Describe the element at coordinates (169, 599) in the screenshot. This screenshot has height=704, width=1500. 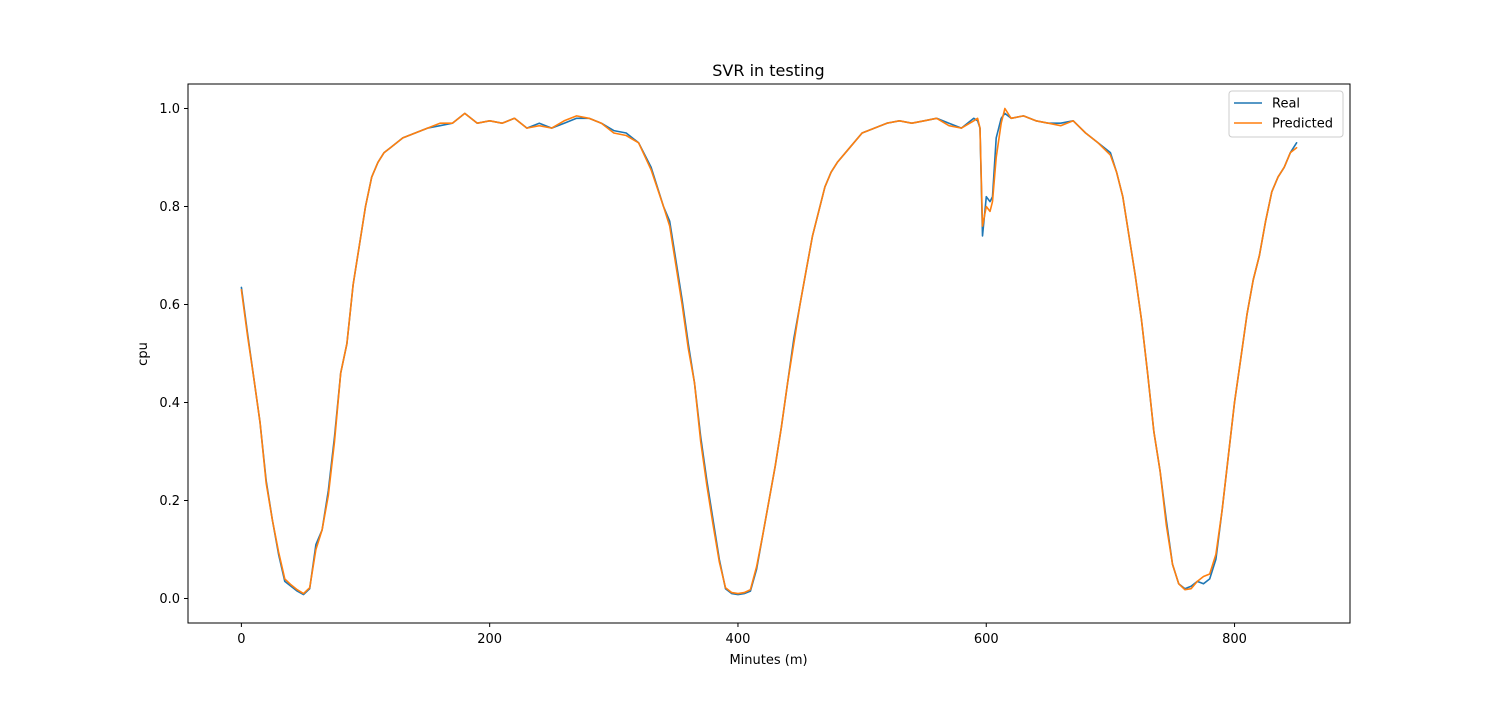
I see `y-tick-label: 0.0` at that location.